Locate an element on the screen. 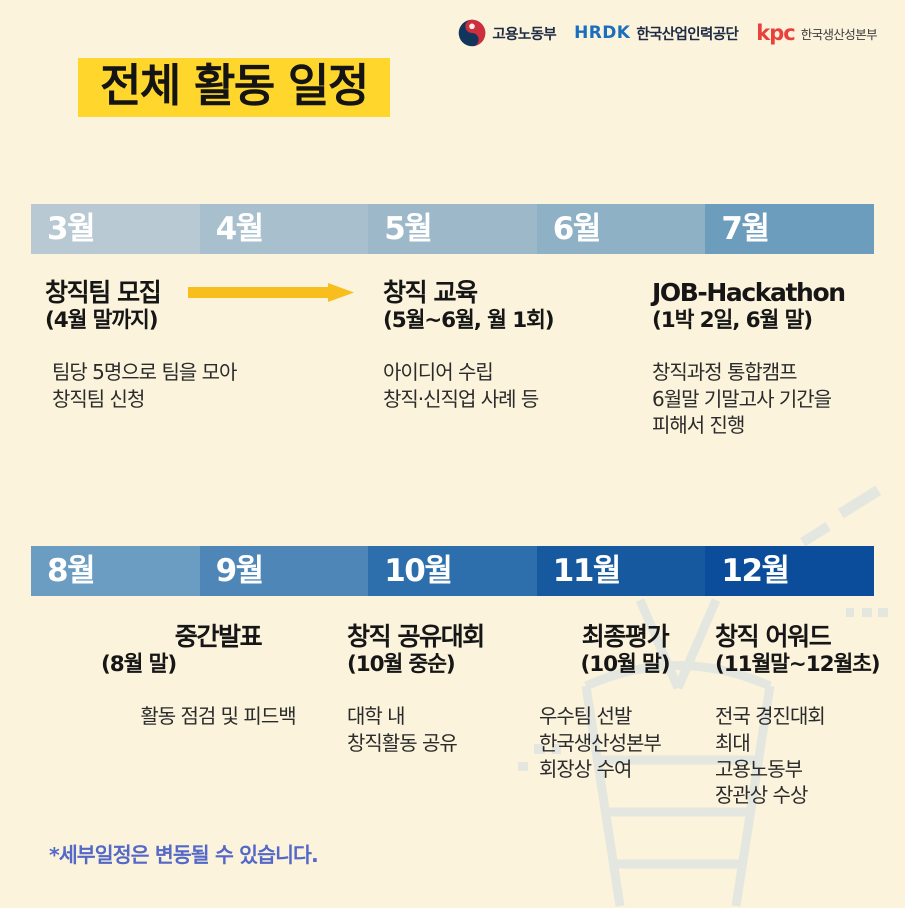 The width and height of the screenshot is (905, 908). taegeuk-logo-icon is located at coordinates (472, 33).